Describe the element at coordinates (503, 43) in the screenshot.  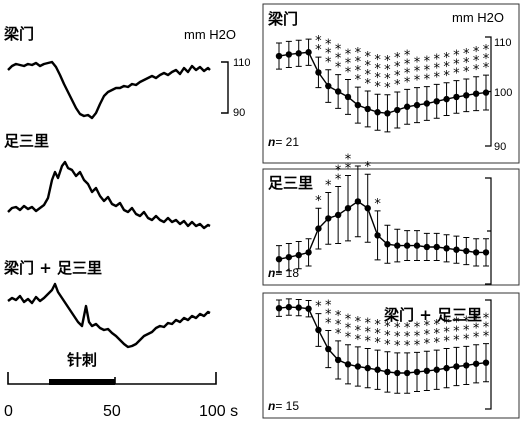
I see `panel-1-ytick-110: 110` at that location.